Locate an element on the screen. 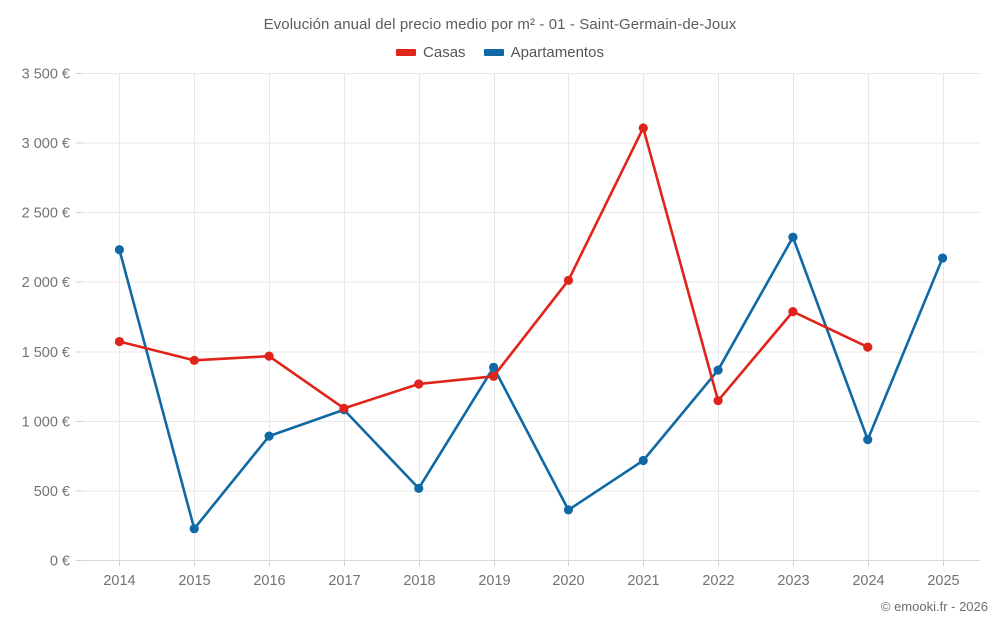 The image size is (1000, 625). x-axis-tick-label: 2018 is located at coordinates (419, 581).